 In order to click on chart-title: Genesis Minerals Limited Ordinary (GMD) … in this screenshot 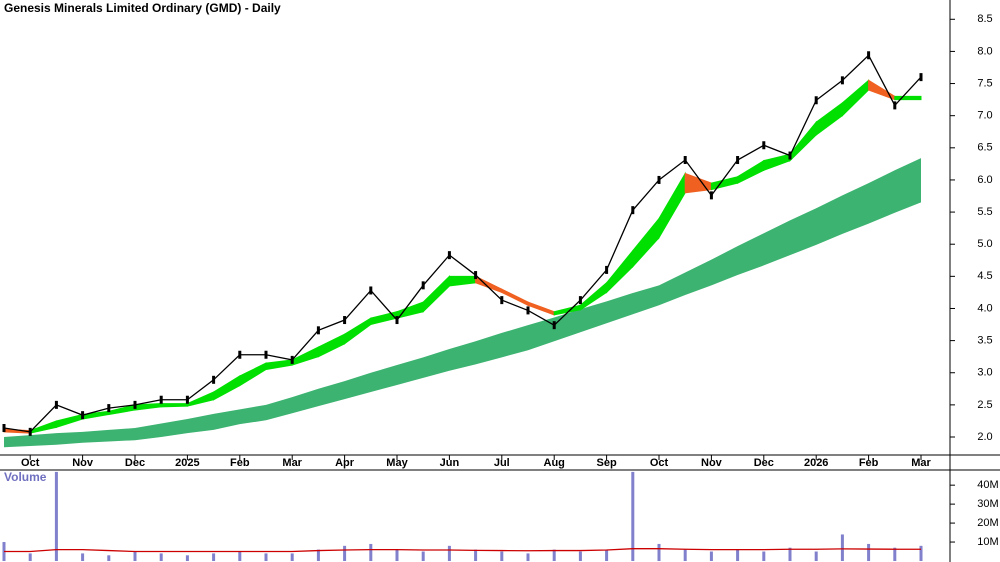, I will do `click(142, 8)`.